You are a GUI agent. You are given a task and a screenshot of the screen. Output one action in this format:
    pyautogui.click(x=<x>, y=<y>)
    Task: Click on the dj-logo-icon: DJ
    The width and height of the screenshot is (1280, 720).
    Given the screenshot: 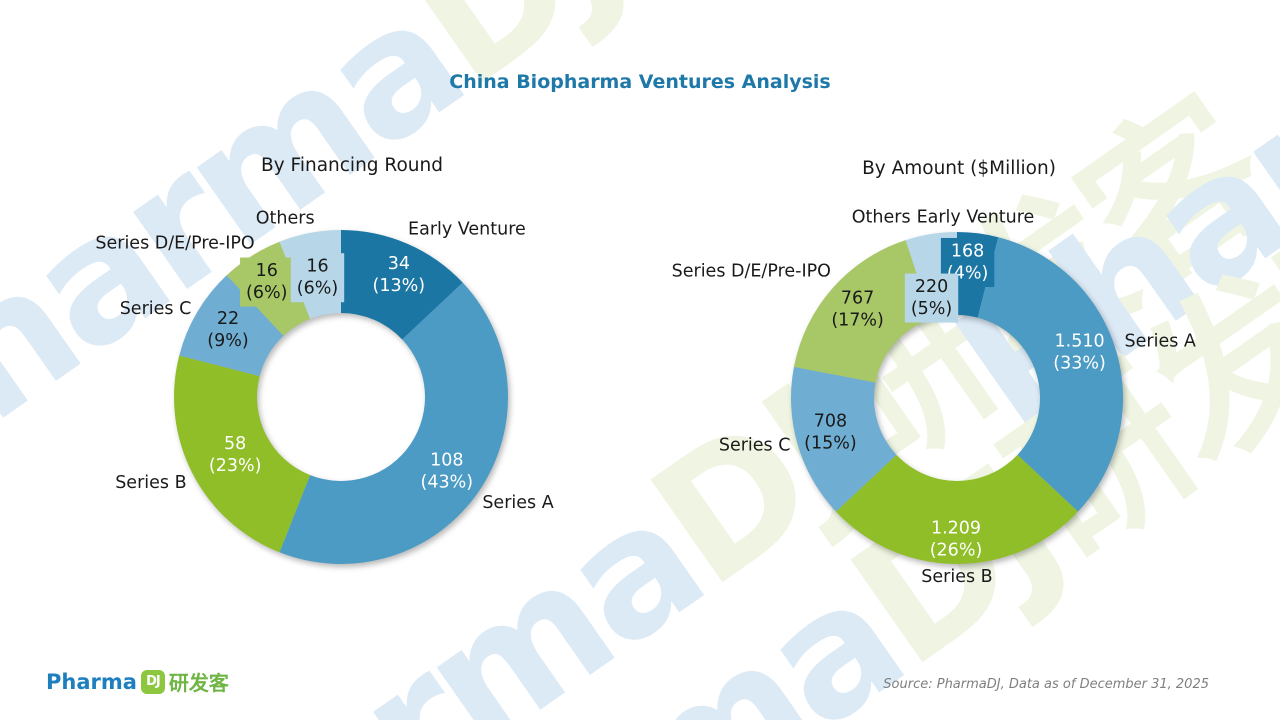 What is the action you would take?
    pyautogui.click(x=152, y=681)
    